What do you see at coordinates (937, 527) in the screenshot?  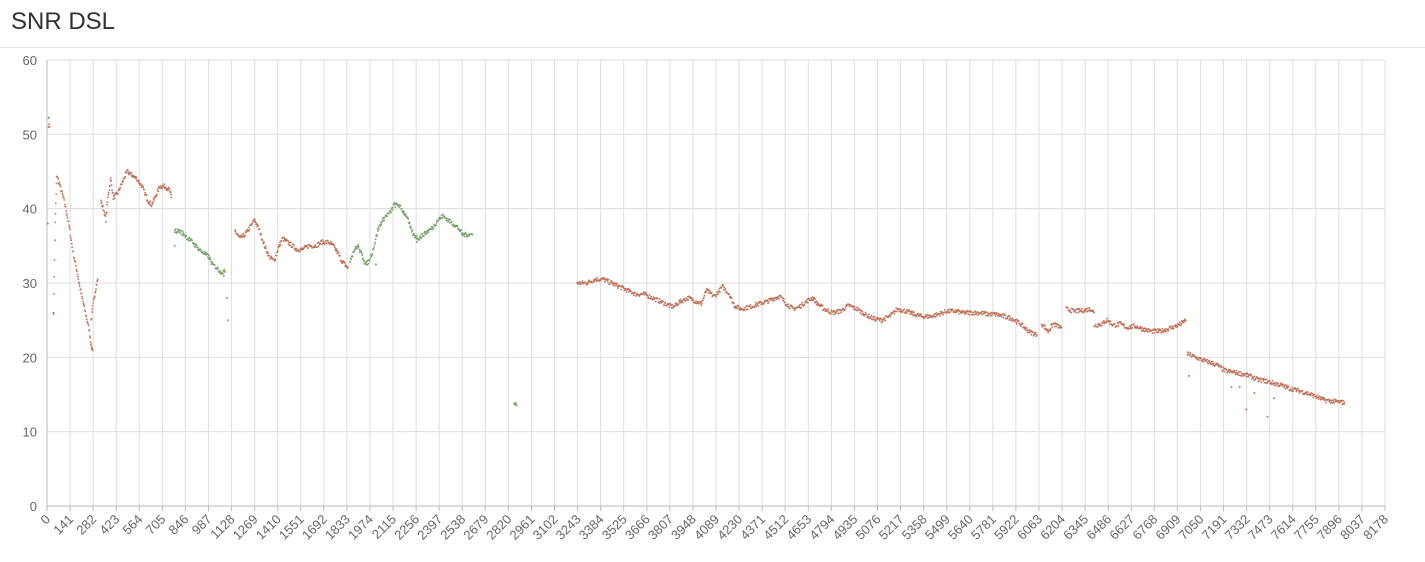 I see `x-tick-label: 5499` at bounding box center [937, 527].